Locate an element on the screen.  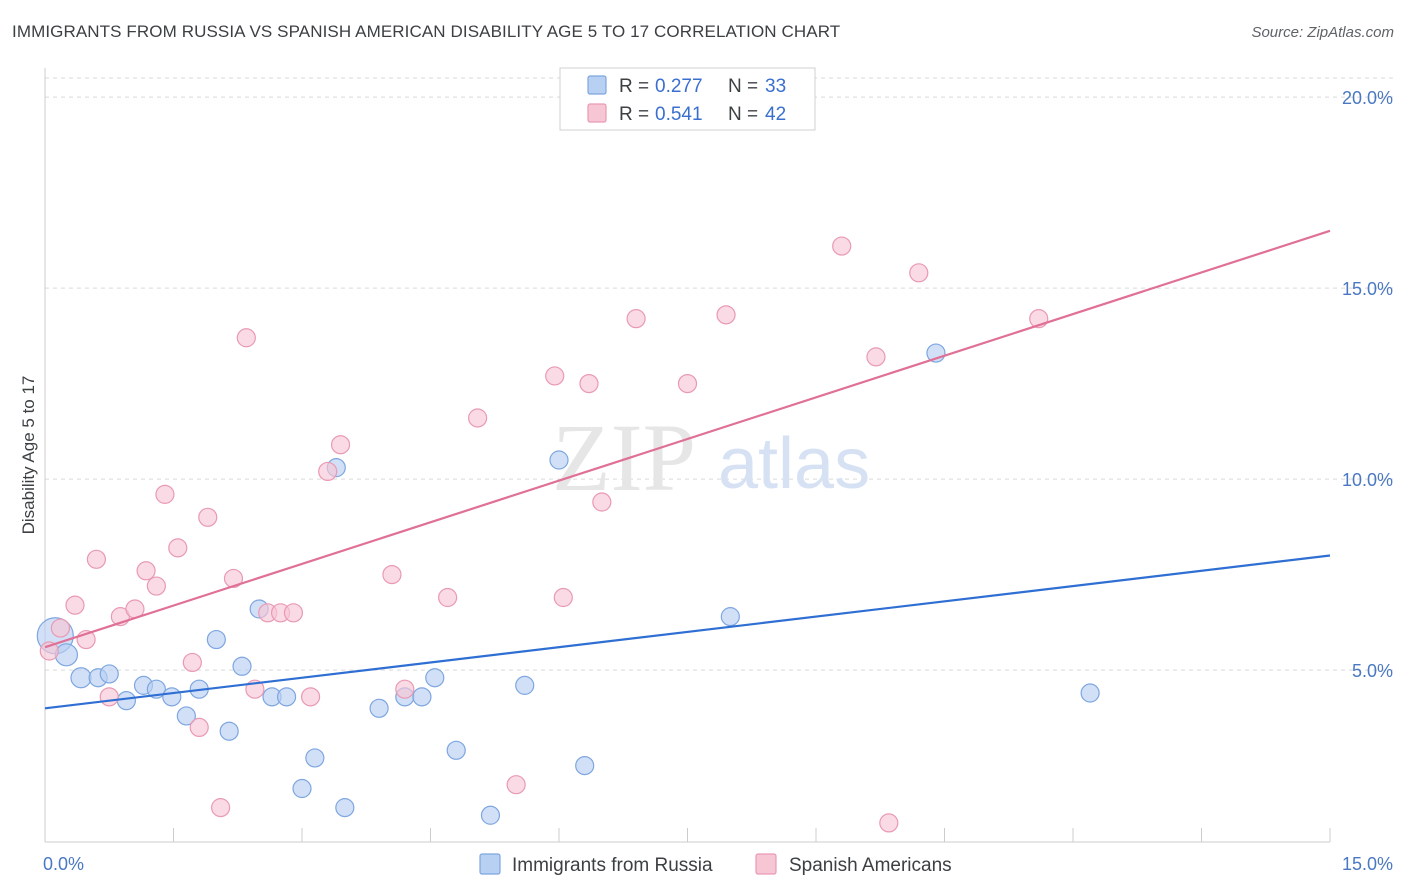
legend-n-value: 33 is located at coordinates (775, 86).